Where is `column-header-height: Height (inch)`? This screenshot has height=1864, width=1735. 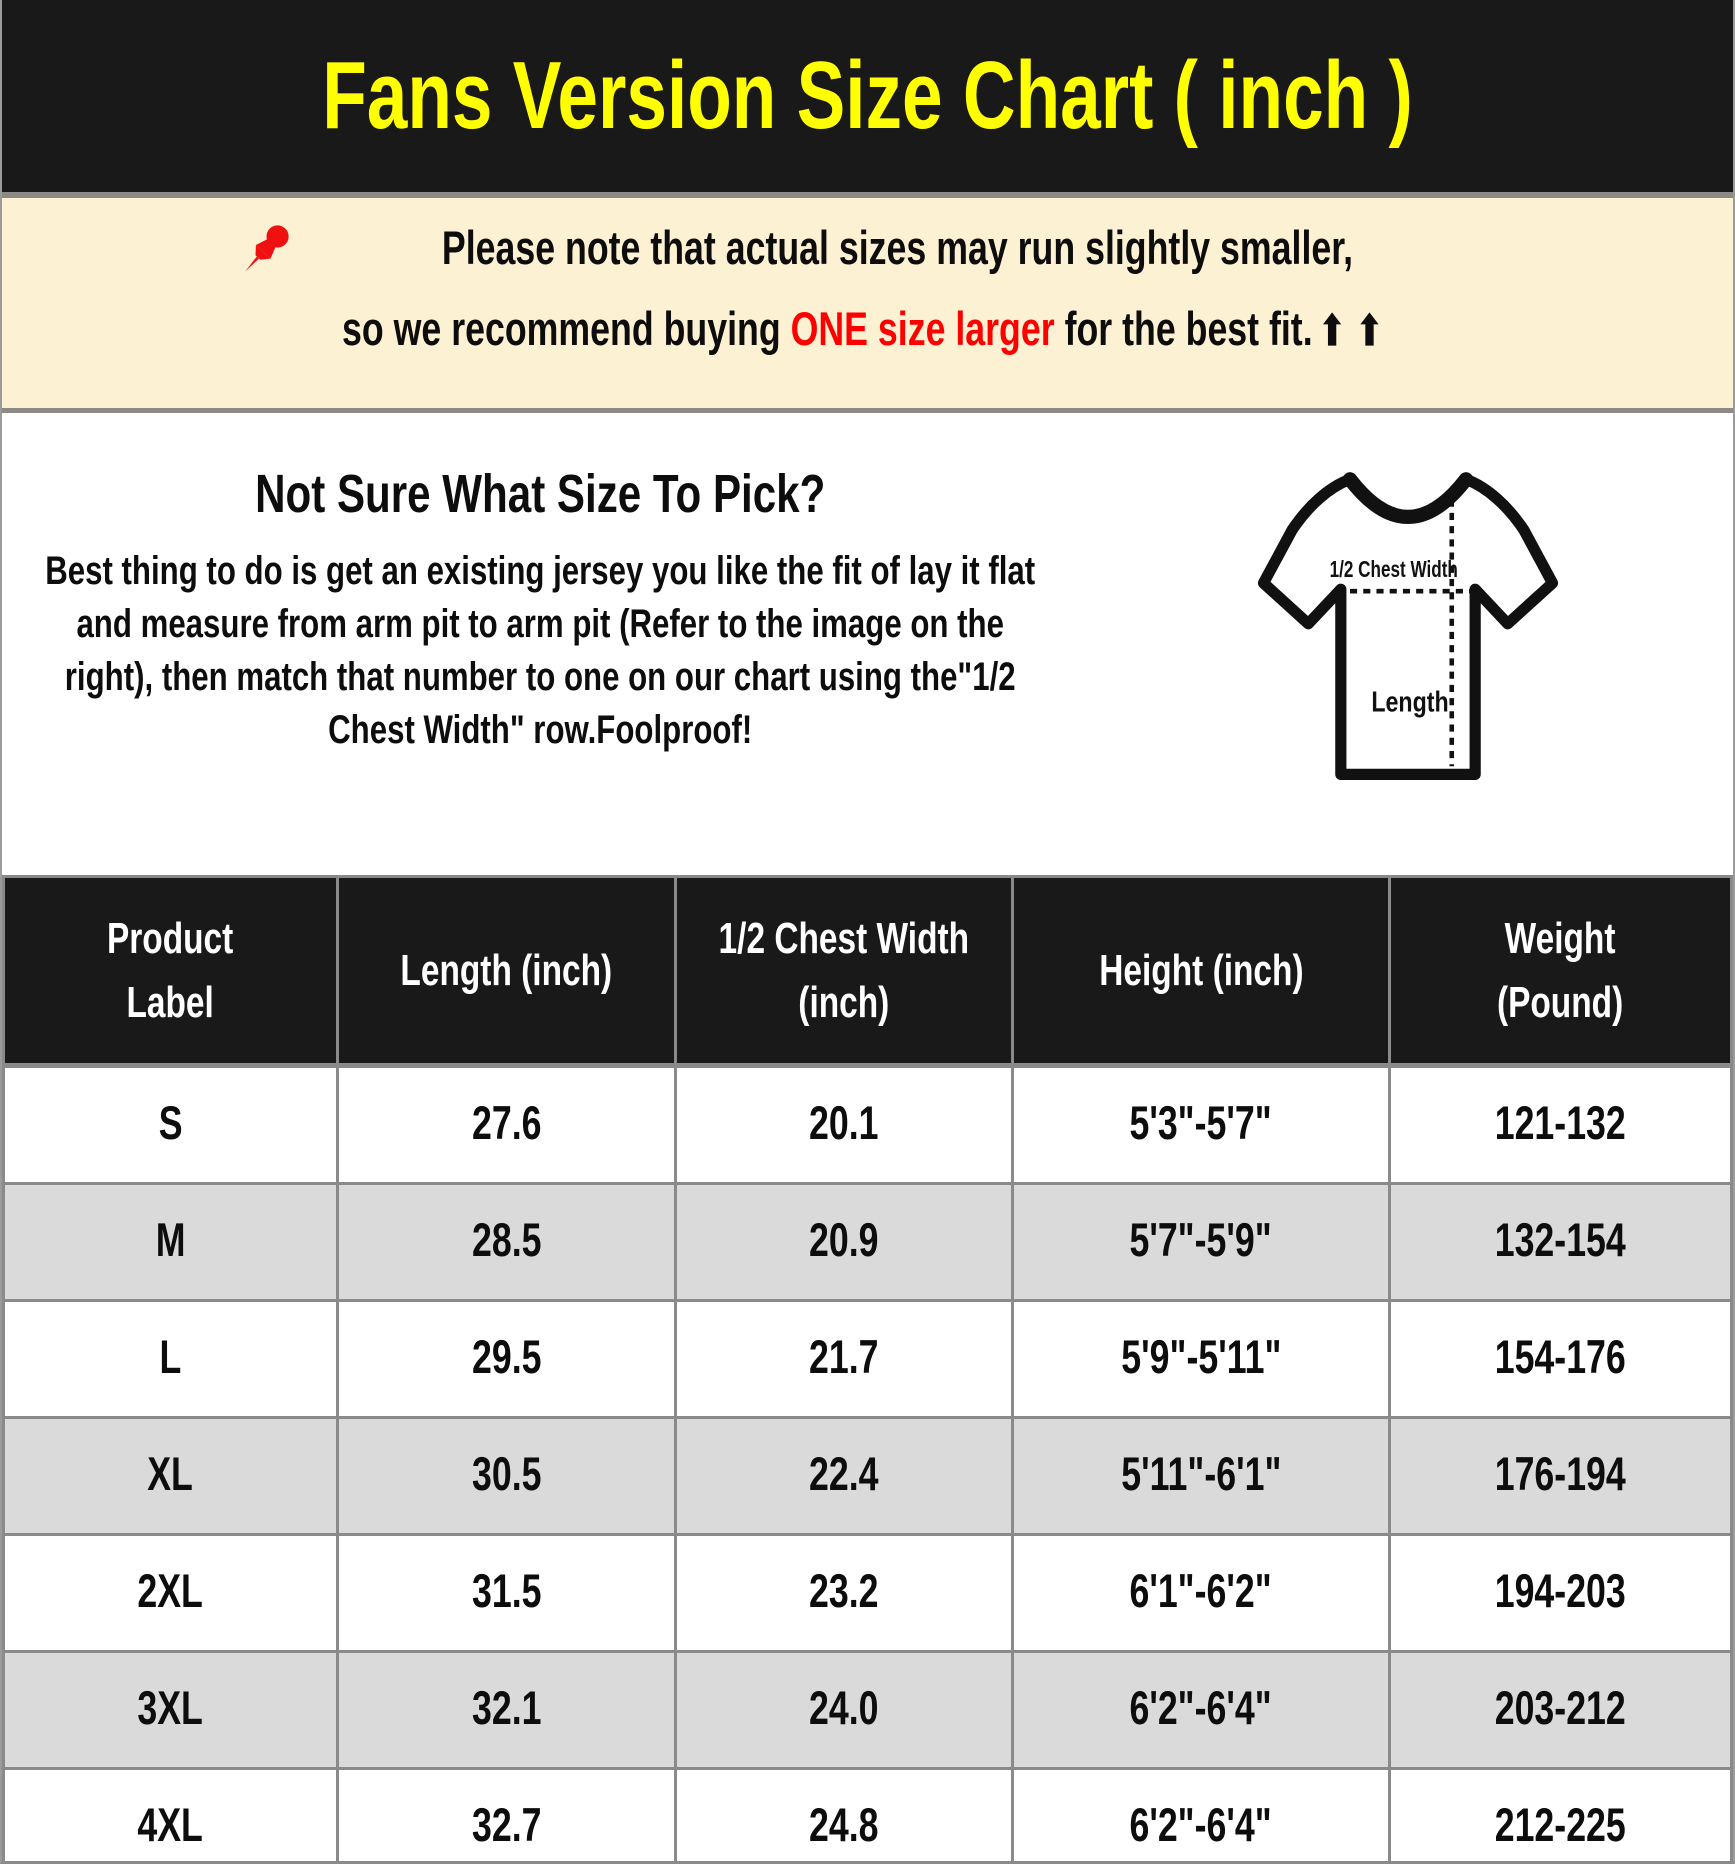
column-header-height: Height (inch) is located at coordinates (1201, 971).